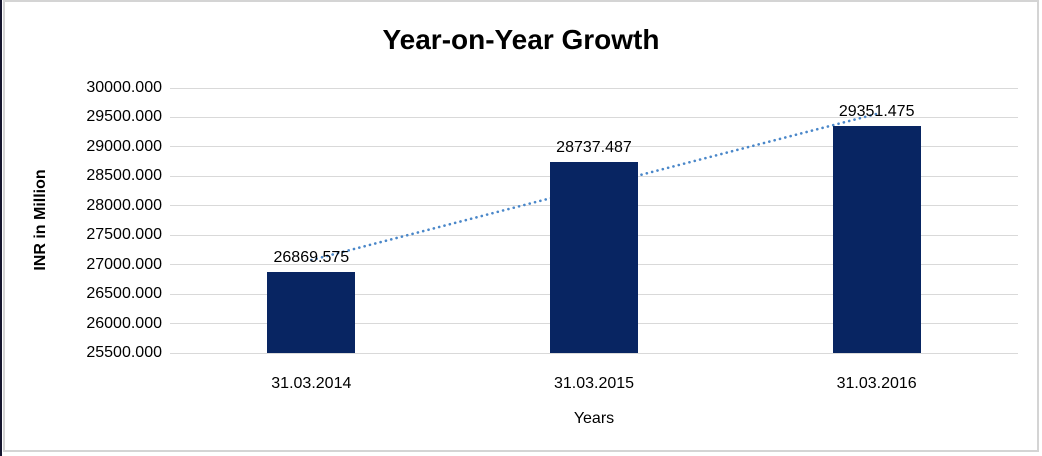 This screenshot has width=1042, height=456. Describe the element at coordinates (311, 258) in the screenshot. I see `bar-data-label: 26869.575` at that location.